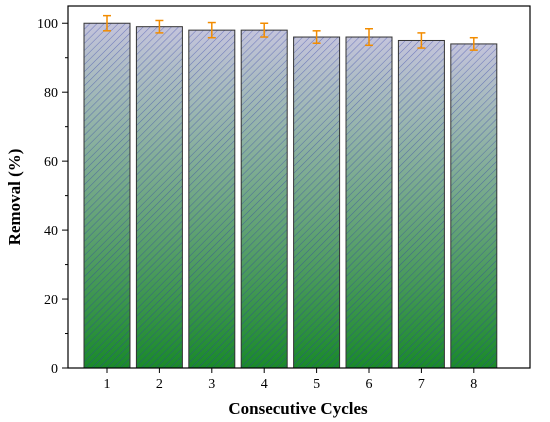  What do you see at coordinates (51, 300) in the screenshot?
I see `y-tick-label-20: 20` at bounding box center [51, 300].